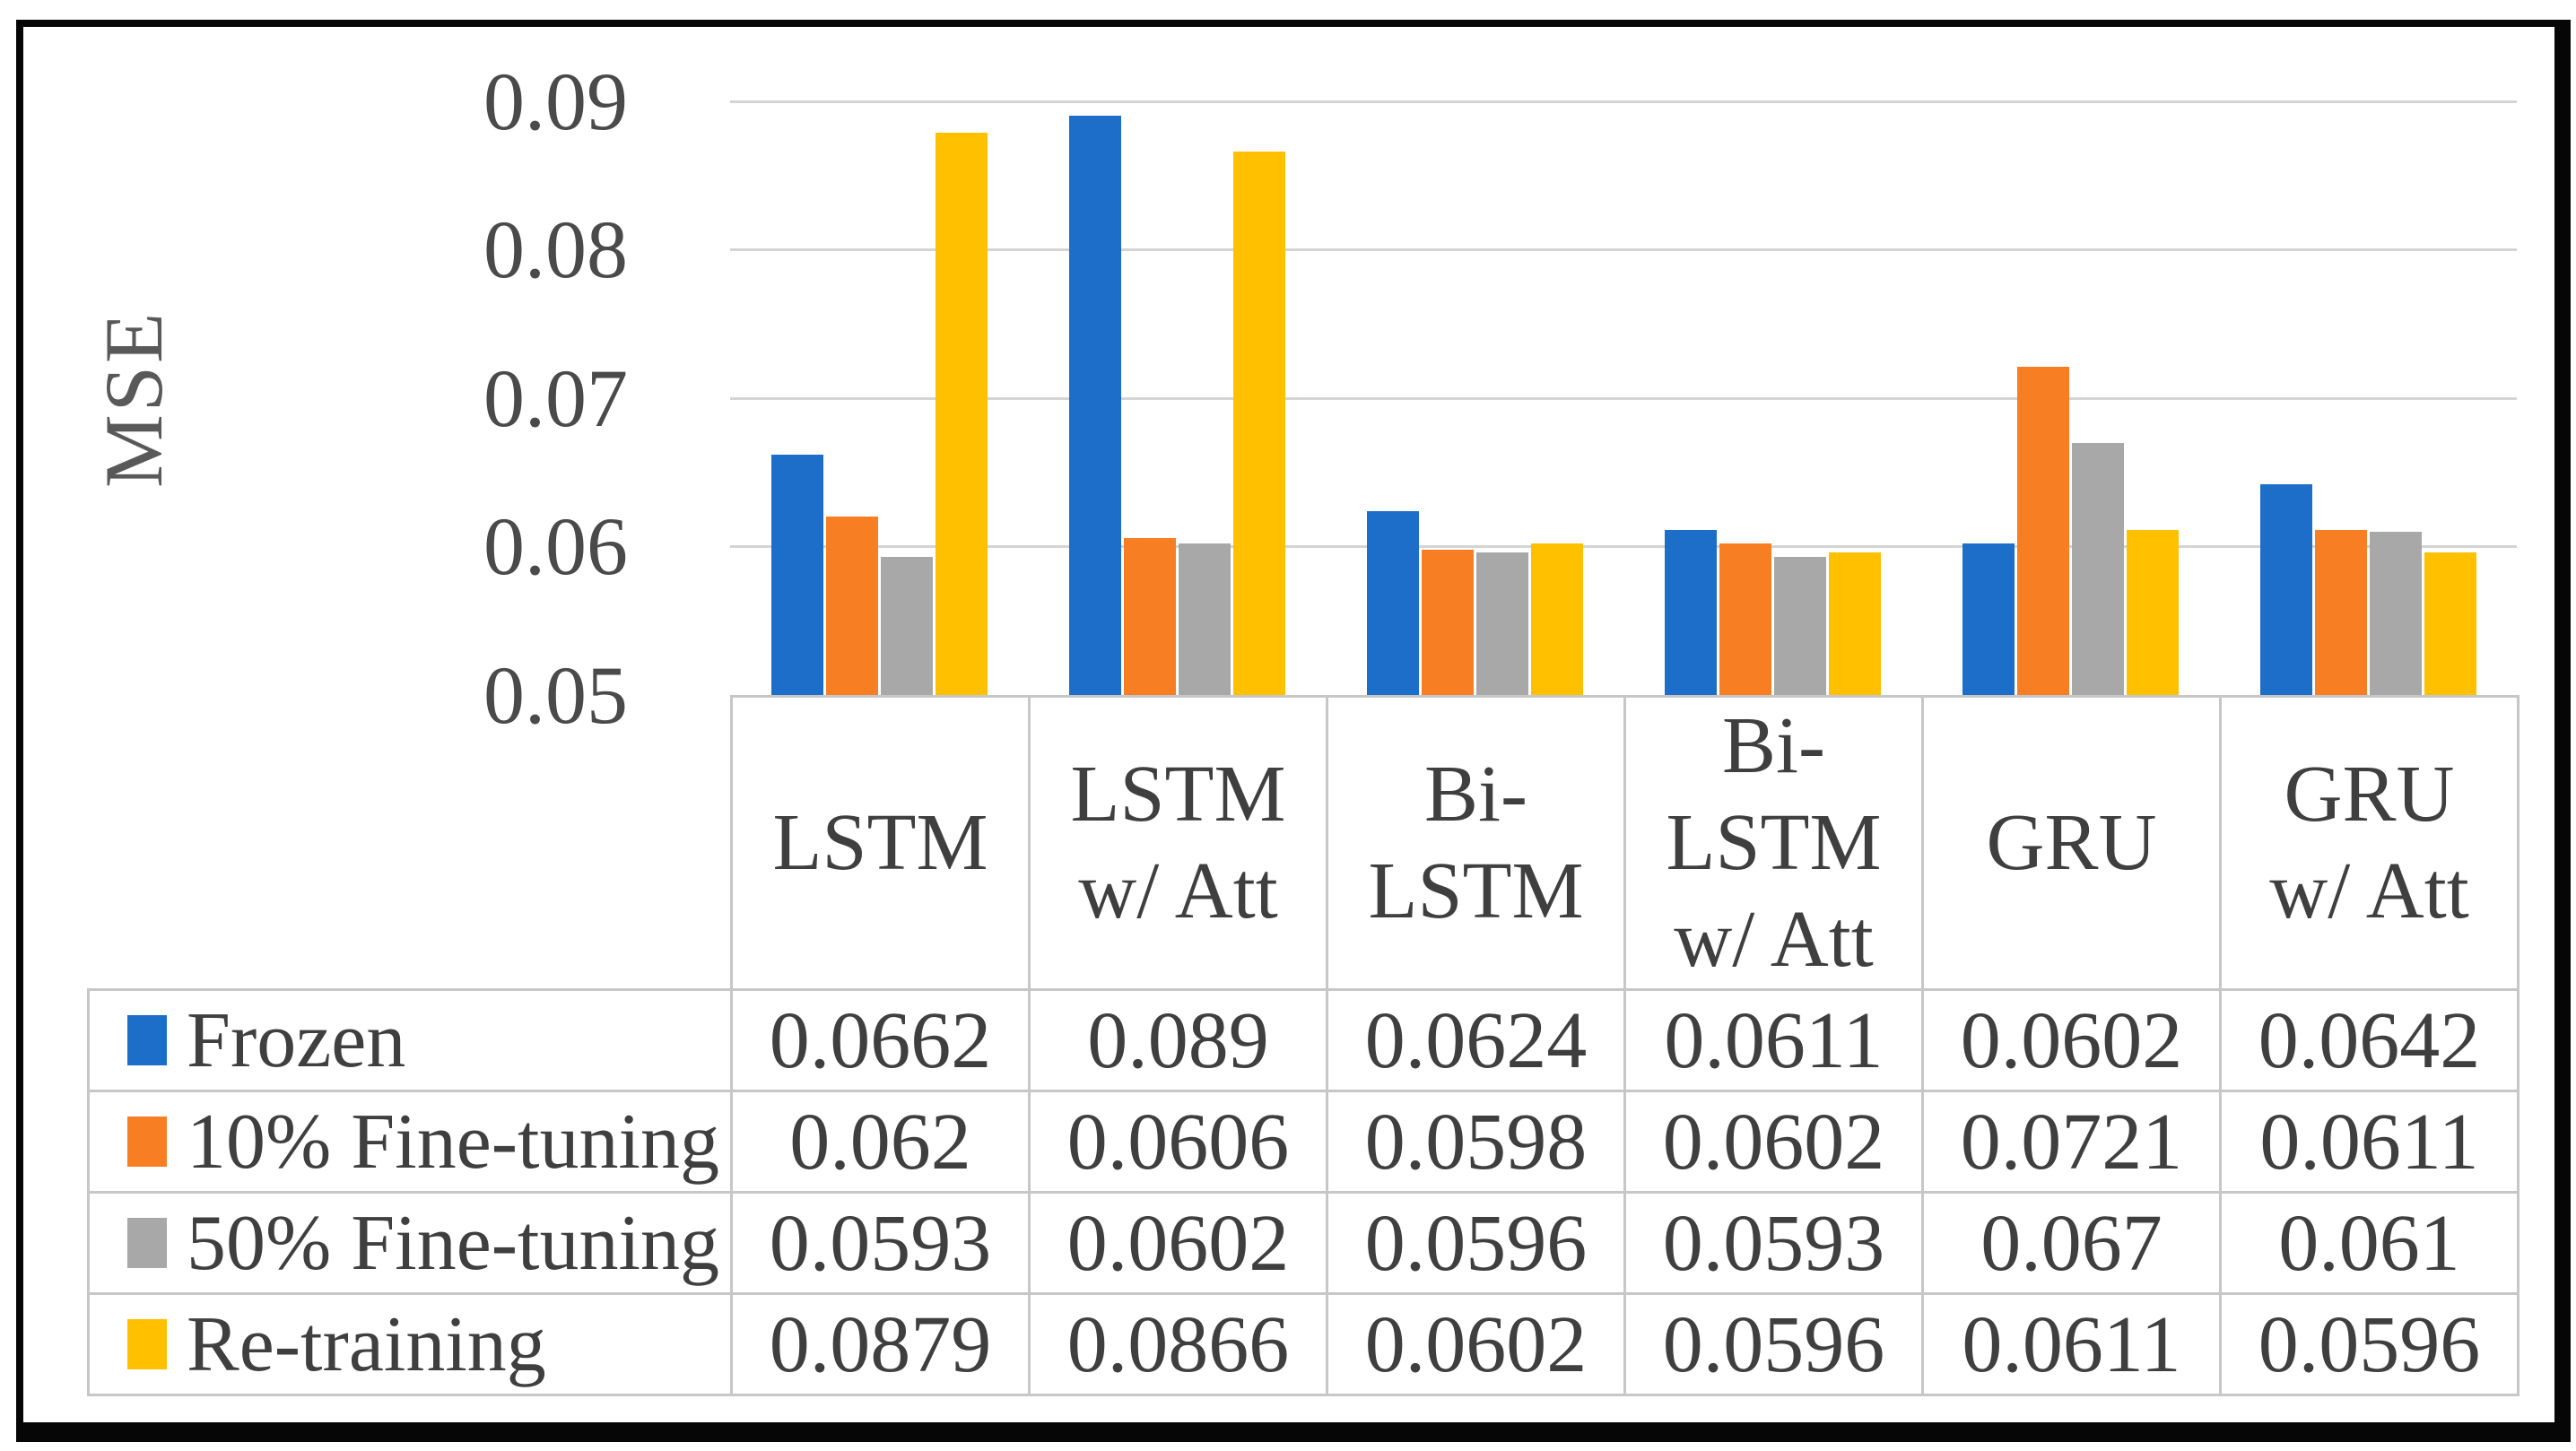 This screenshot has width=2576, height=1451. I want to click on y-tick-0.08: 0.08, so click(555, 250).